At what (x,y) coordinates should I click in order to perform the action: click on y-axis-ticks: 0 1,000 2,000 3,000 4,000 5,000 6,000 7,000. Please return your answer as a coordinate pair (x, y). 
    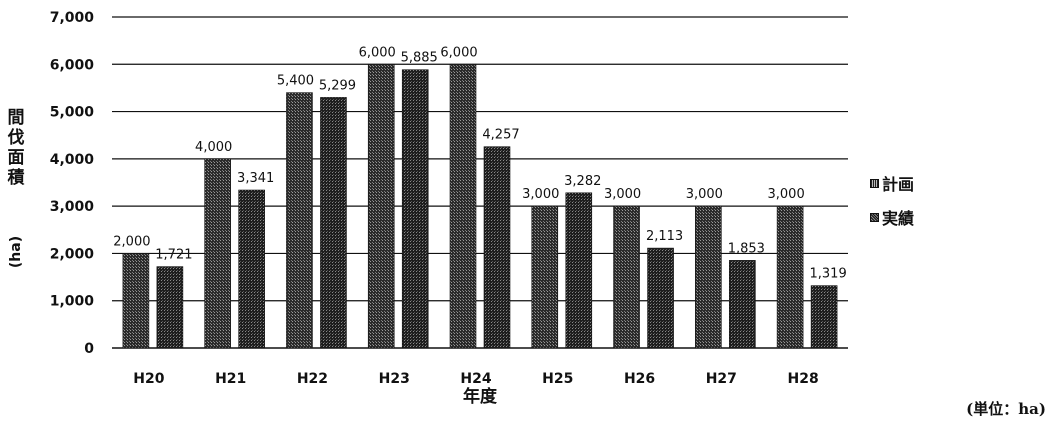
    Looking at the image, I should click on (72, 183).